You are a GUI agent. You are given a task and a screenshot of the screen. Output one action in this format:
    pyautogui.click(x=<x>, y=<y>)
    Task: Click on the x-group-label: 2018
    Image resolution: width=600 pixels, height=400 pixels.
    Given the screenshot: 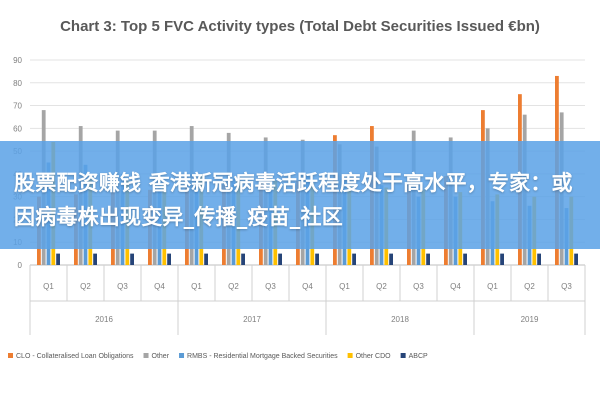 What is the action you would take?
    pyautogui.click(x=400, y=319)
    